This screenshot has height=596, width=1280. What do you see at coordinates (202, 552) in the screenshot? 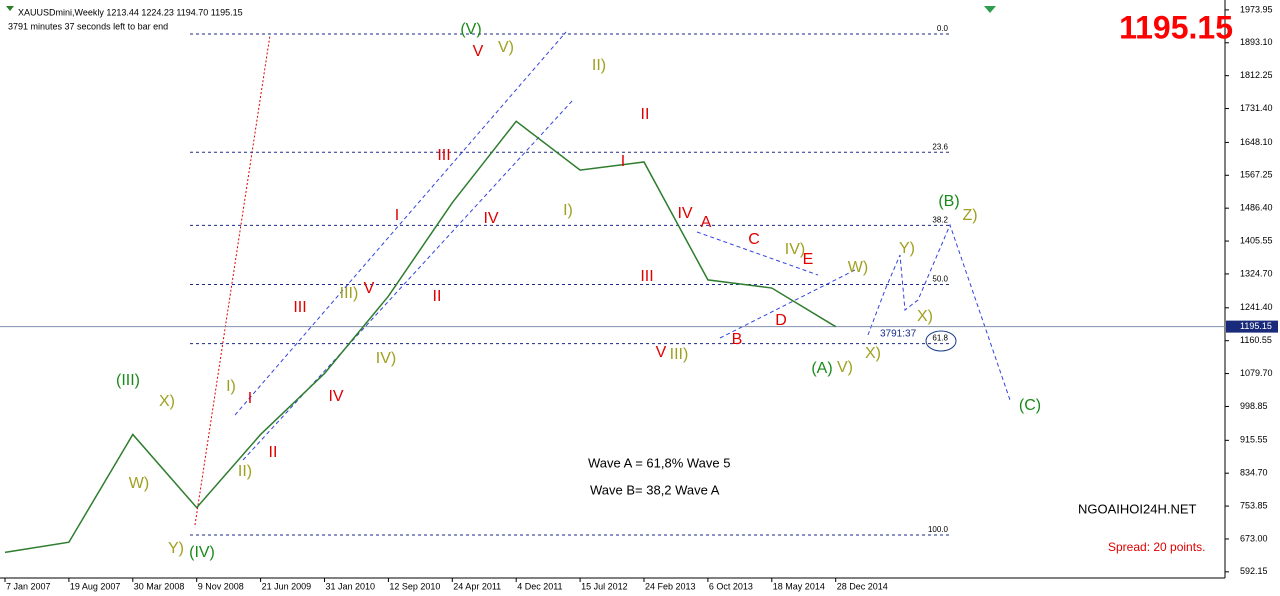
I see `wave-label: (IV)` at bounding box center [202, 552].